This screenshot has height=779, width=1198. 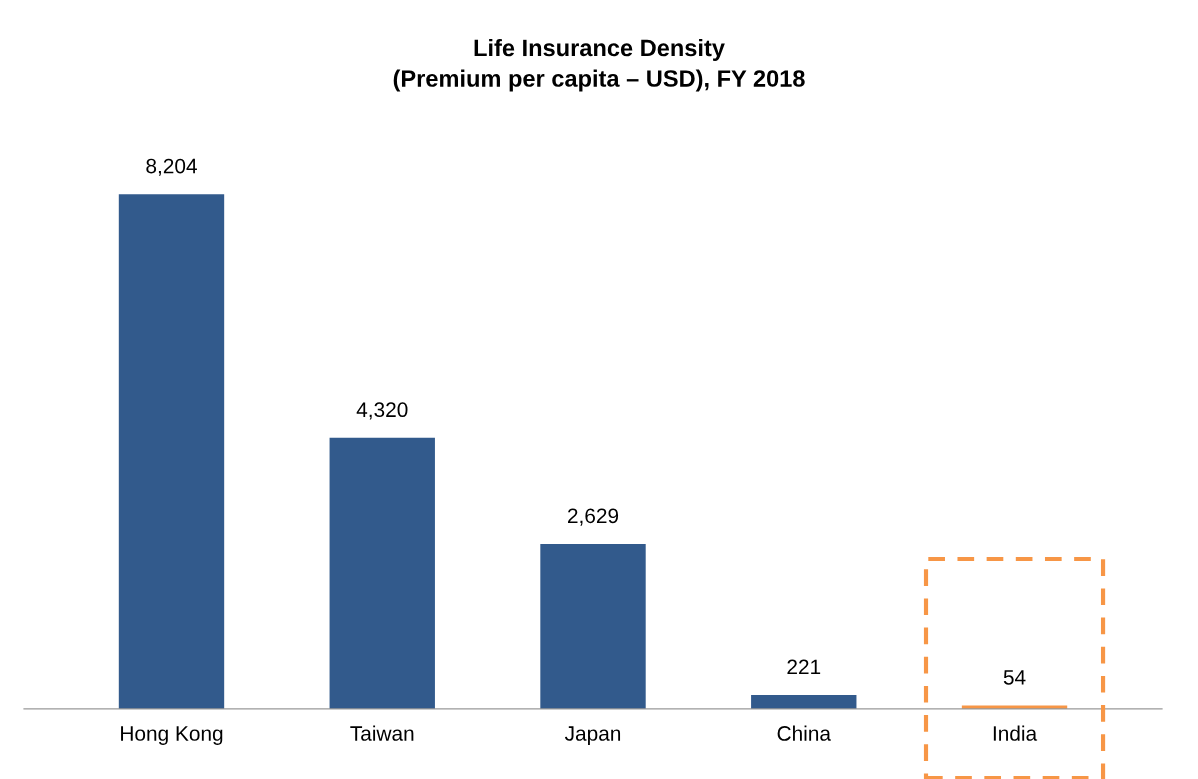 What do you see at coordinates (172, 735) in the screenshot?
I see `x-tick-label: Hong Kong` at bounding box center [172, 735].